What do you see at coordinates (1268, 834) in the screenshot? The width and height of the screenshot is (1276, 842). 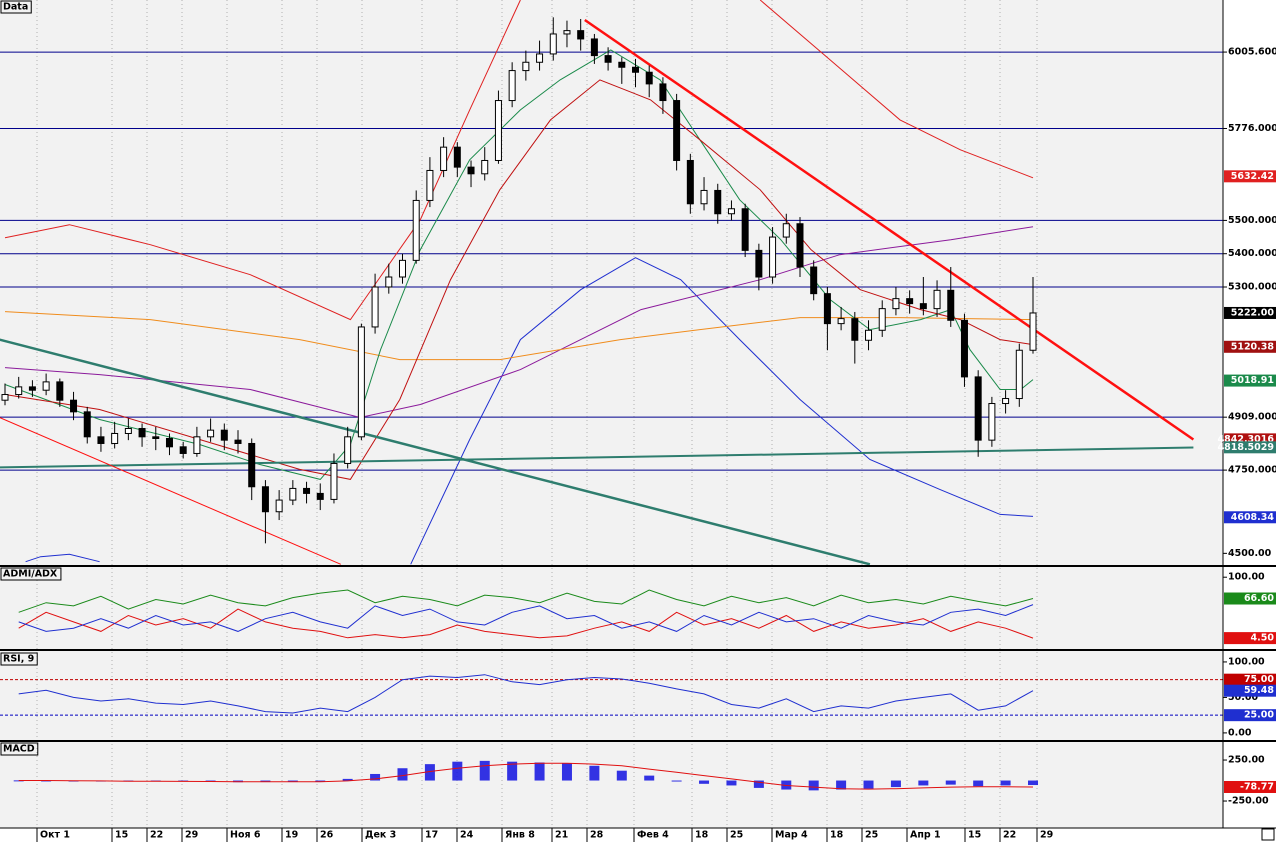 I see `scroll-button` at bounding box center [1268, 834].